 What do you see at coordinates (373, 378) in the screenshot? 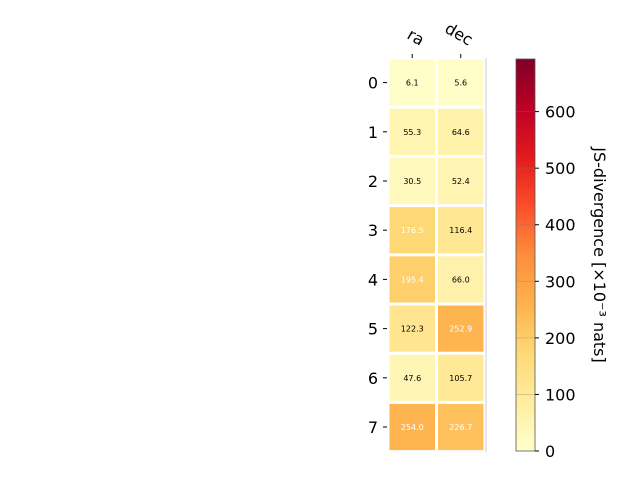
I see `row-label: 6` at bounding box center [373, 378].